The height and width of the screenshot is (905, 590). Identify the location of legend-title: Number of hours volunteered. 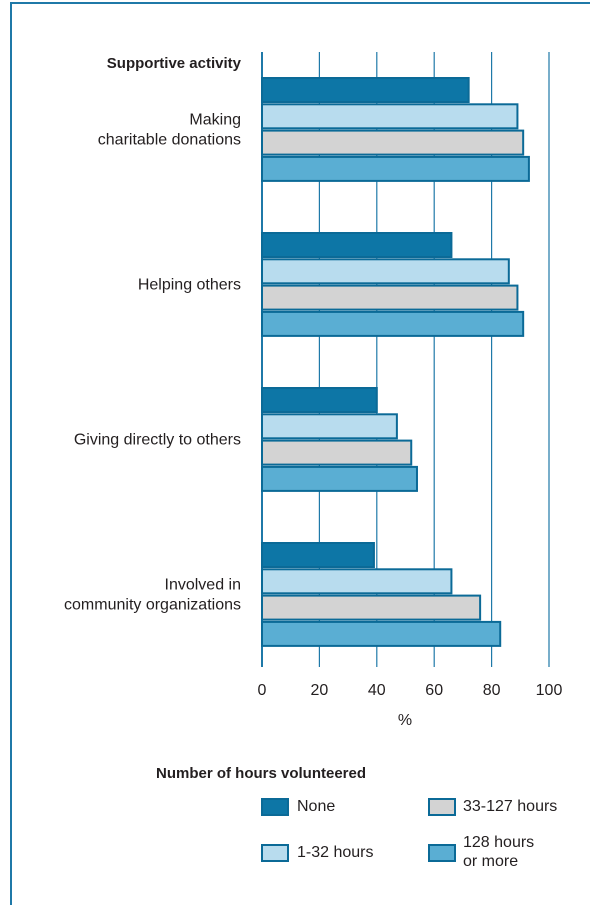
(261, 773).